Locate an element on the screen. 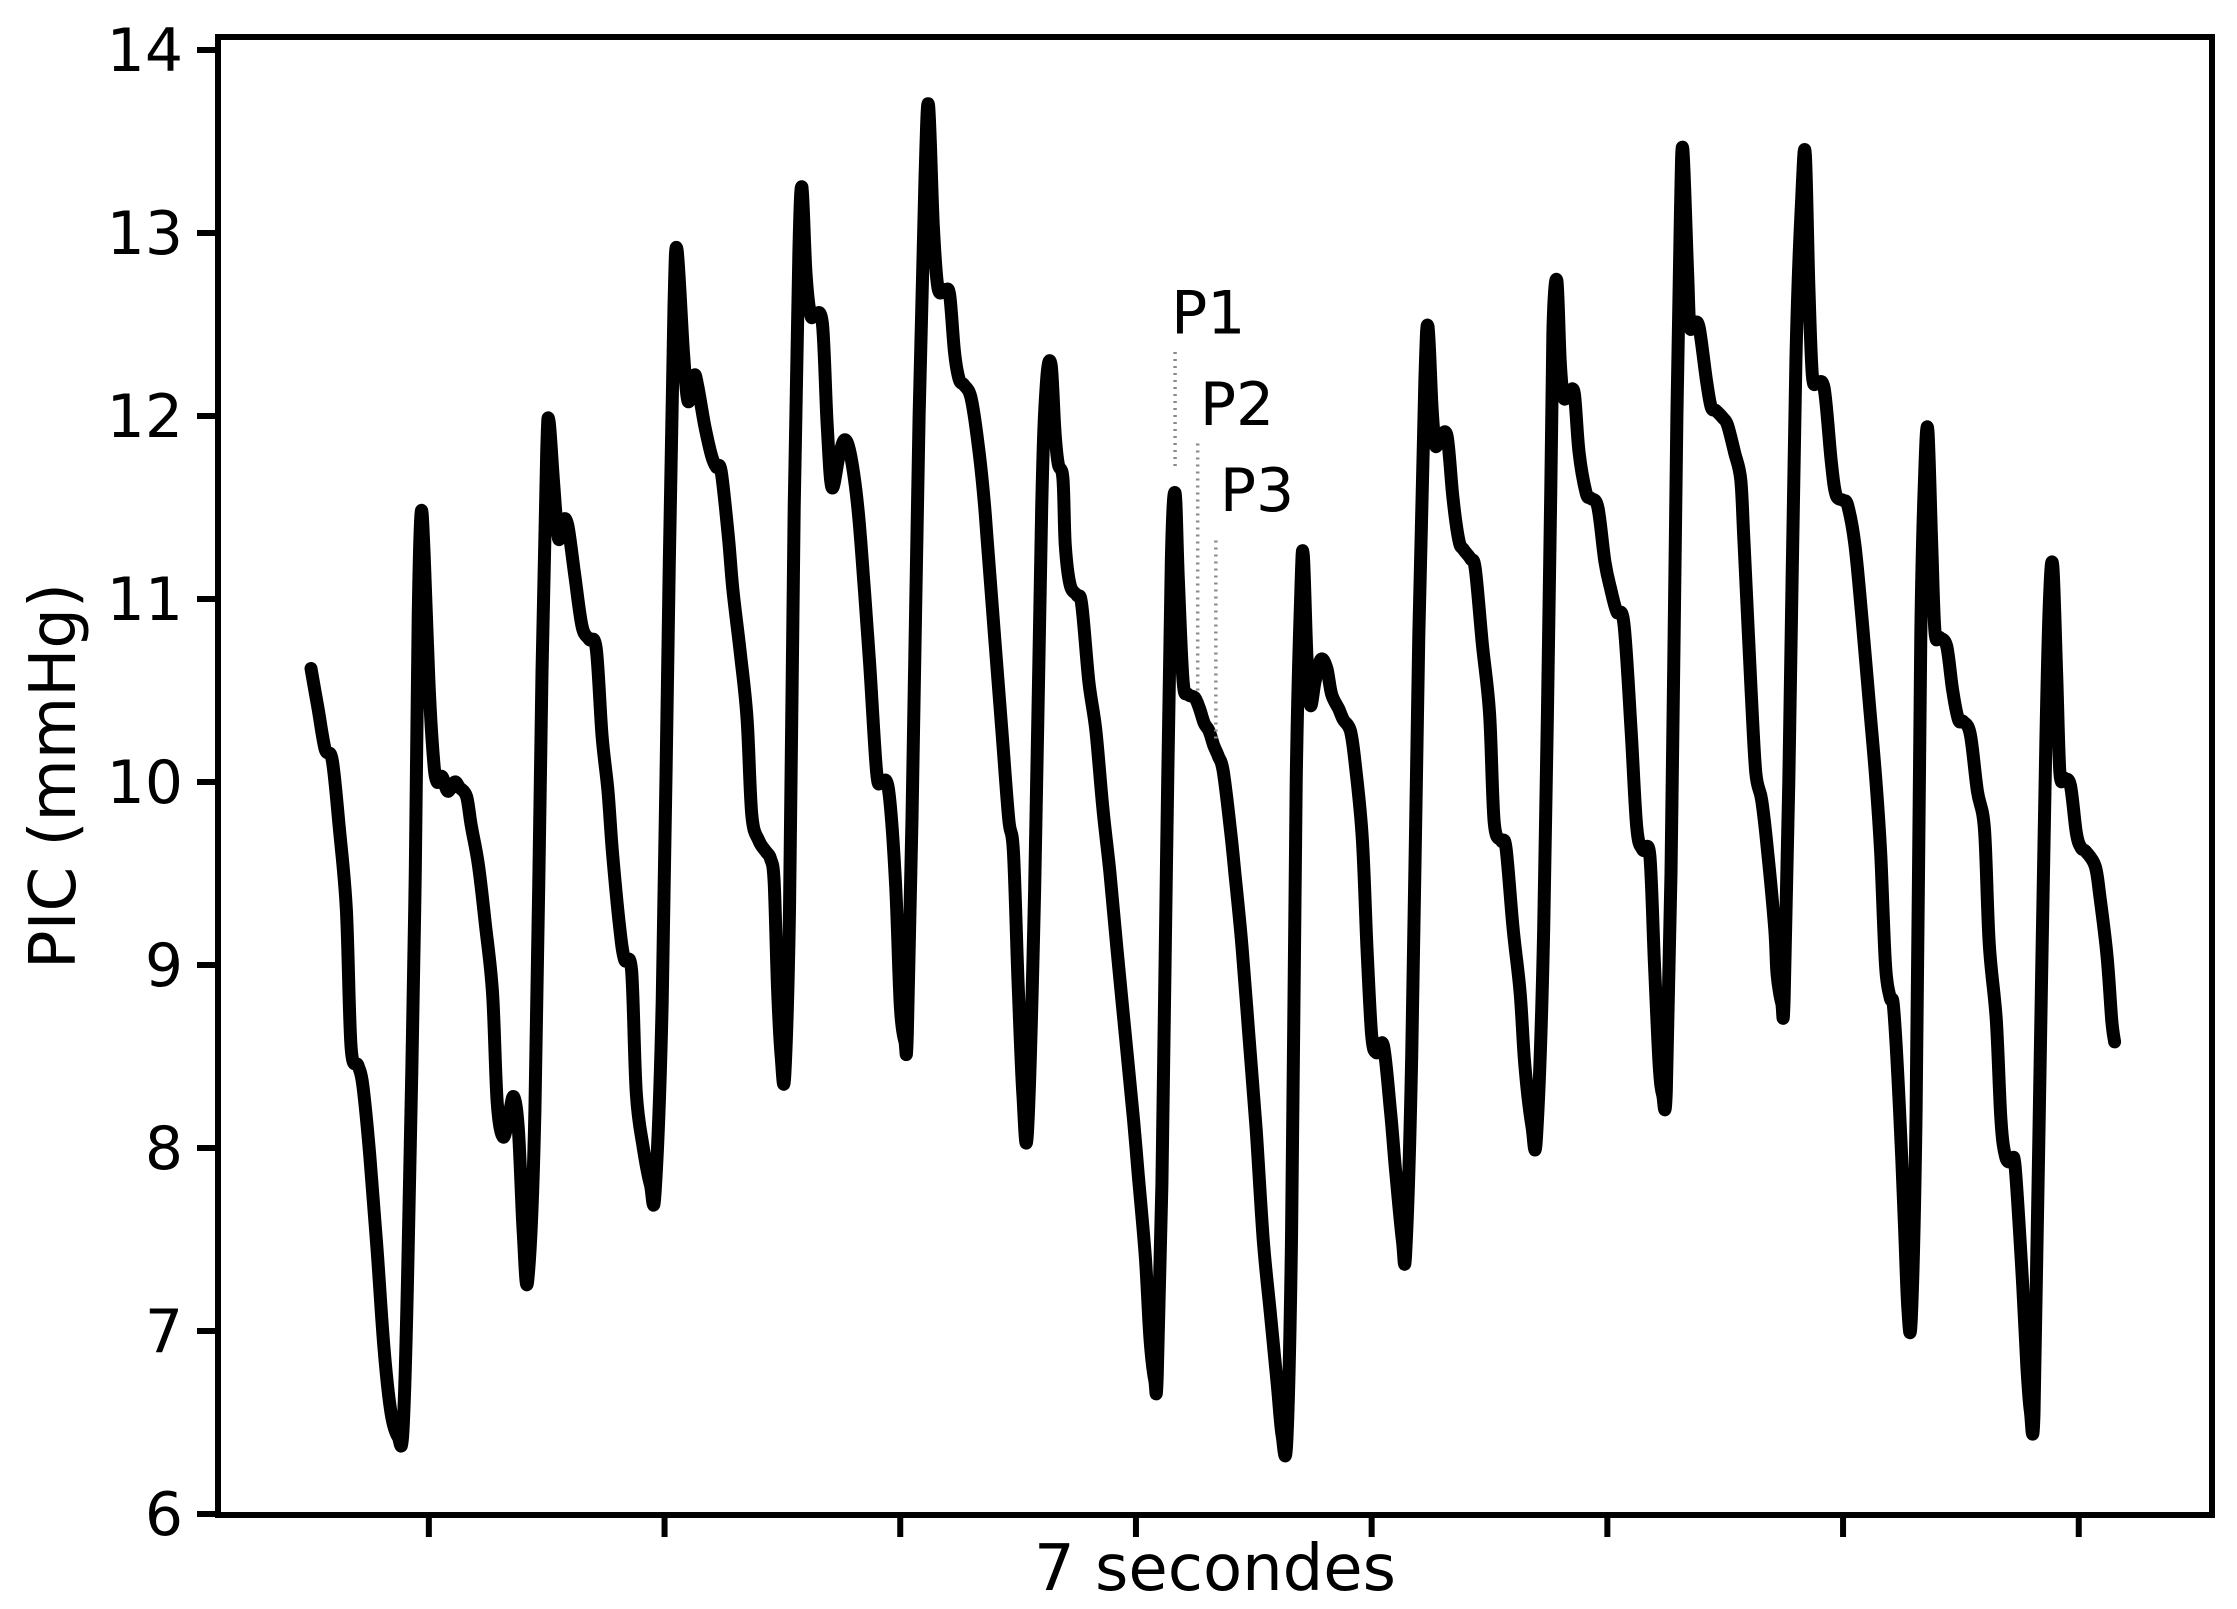  y-tick-label: 7 is located at coordinates (164, 1332).